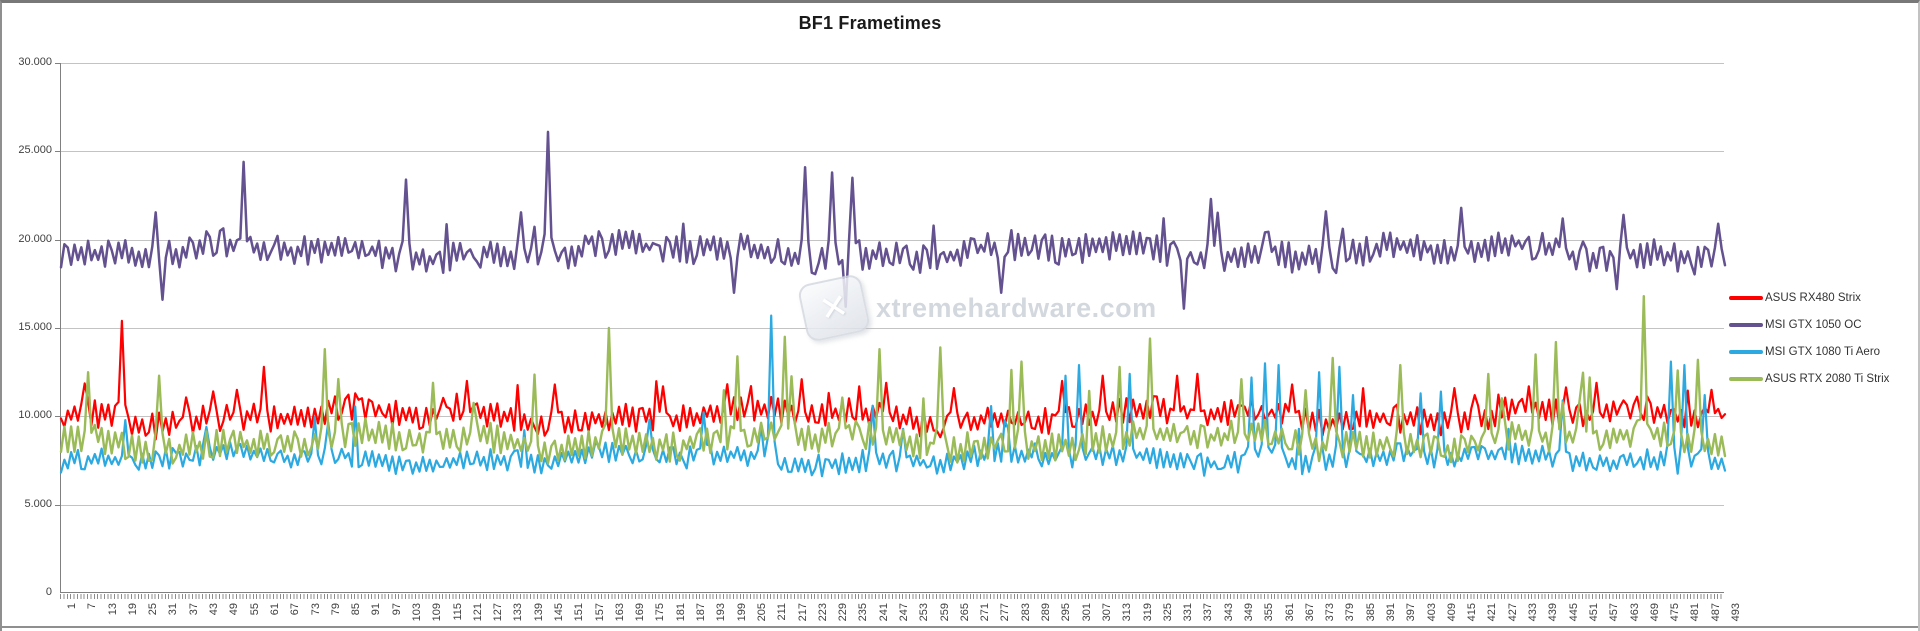 This screenshot has height=631, width=1920. Describe the element at coordinates (48, 592) in the screenshot. I see `y-tick-label: 0` at that location.